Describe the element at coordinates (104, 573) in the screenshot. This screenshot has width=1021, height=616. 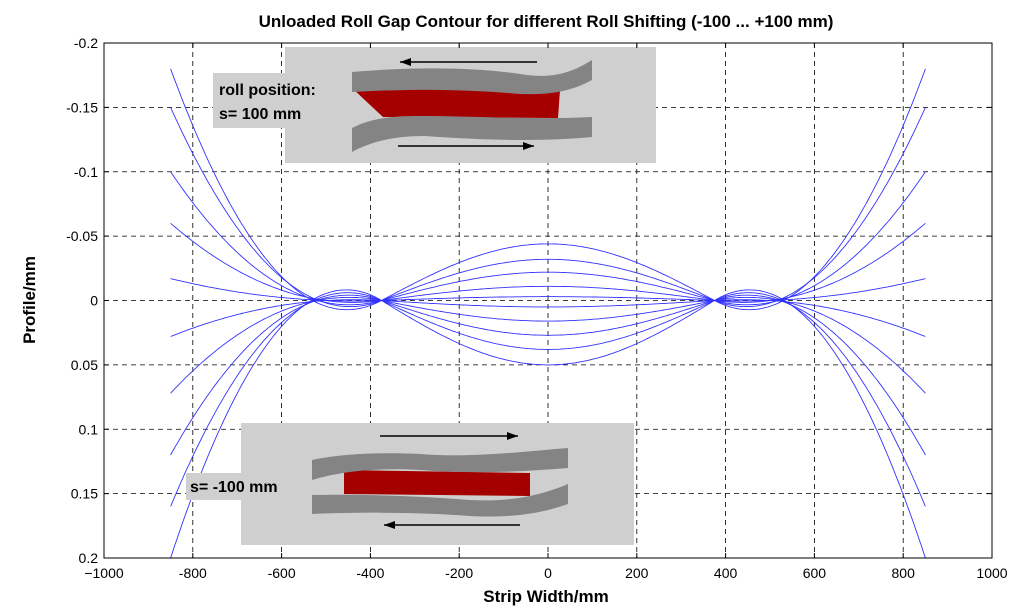
I see `x-tick-label: −1000` at that location.